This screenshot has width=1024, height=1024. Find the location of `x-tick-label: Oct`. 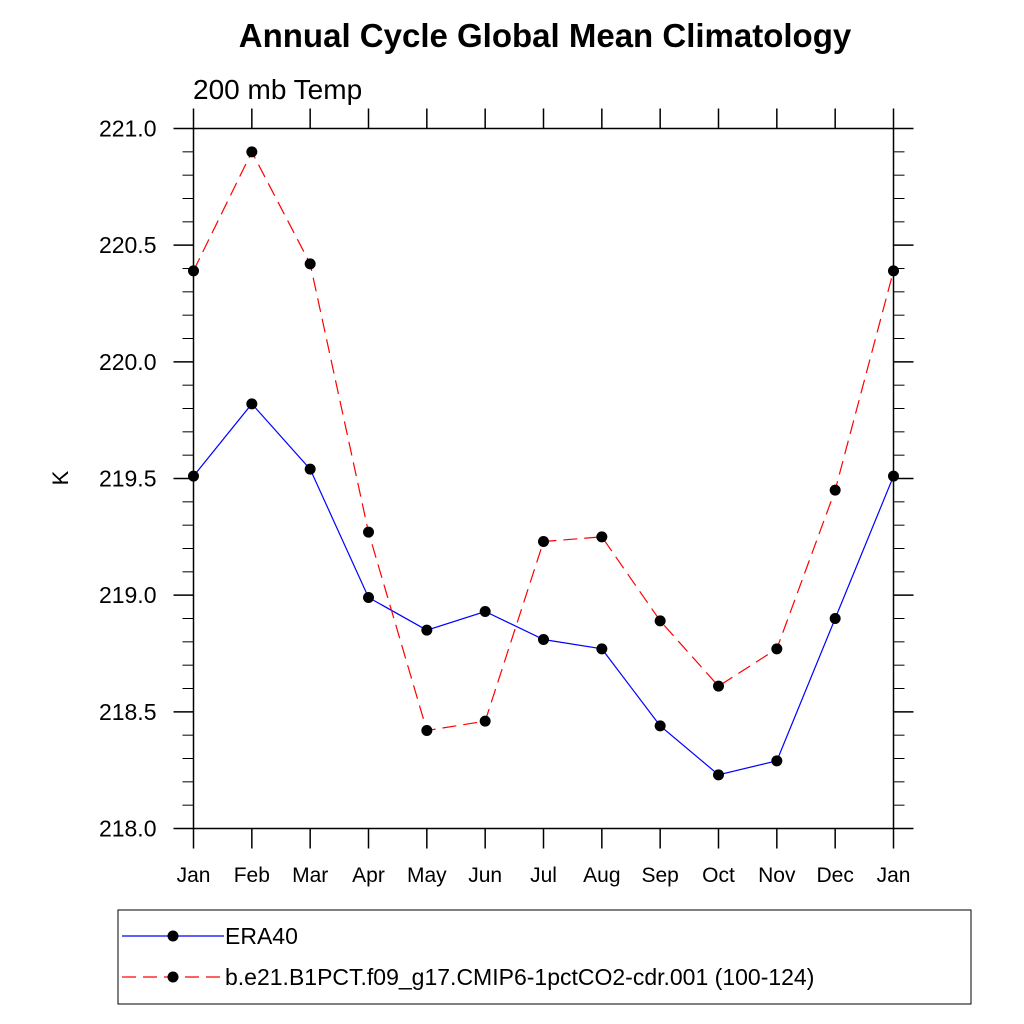

x-tick-label: Oct is located at coordinates (718, 875).